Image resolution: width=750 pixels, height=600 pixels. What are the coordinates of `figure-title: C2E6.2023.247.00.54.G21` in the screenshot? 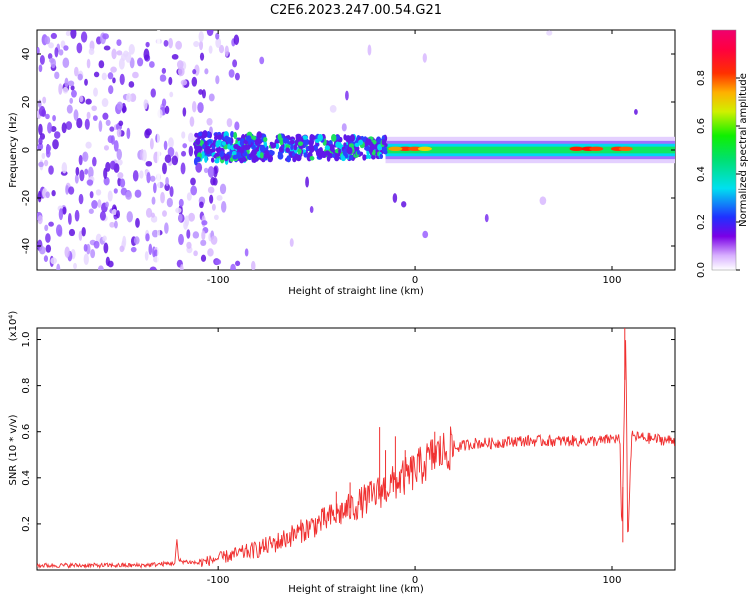 It's located at (356, 10).